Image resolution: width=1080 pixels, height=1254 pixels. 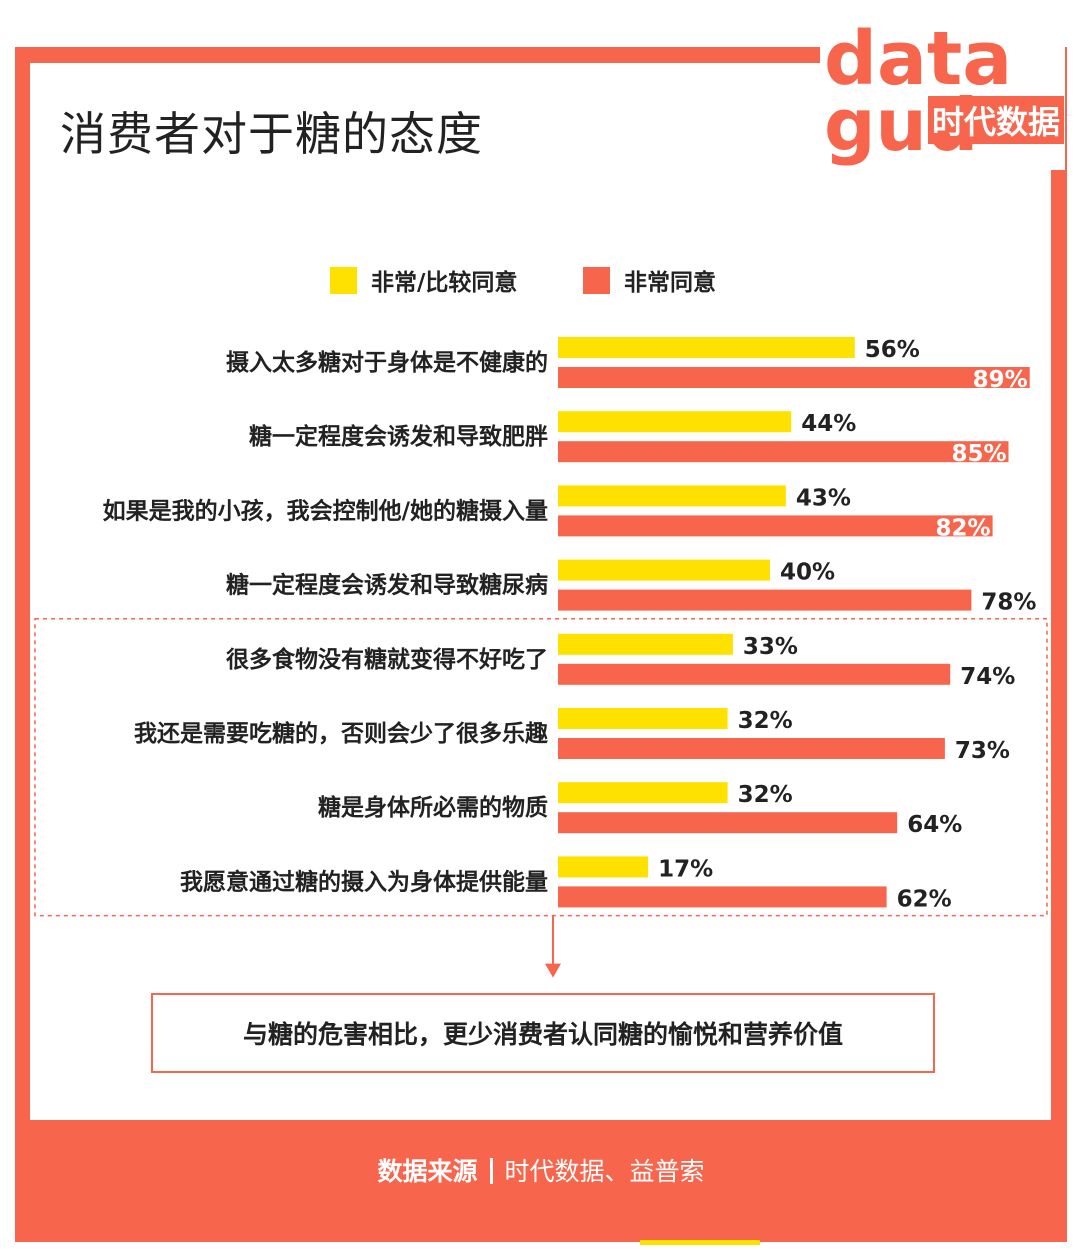 I want to click on legend-swatch-agree, so click(x=343, y=280).